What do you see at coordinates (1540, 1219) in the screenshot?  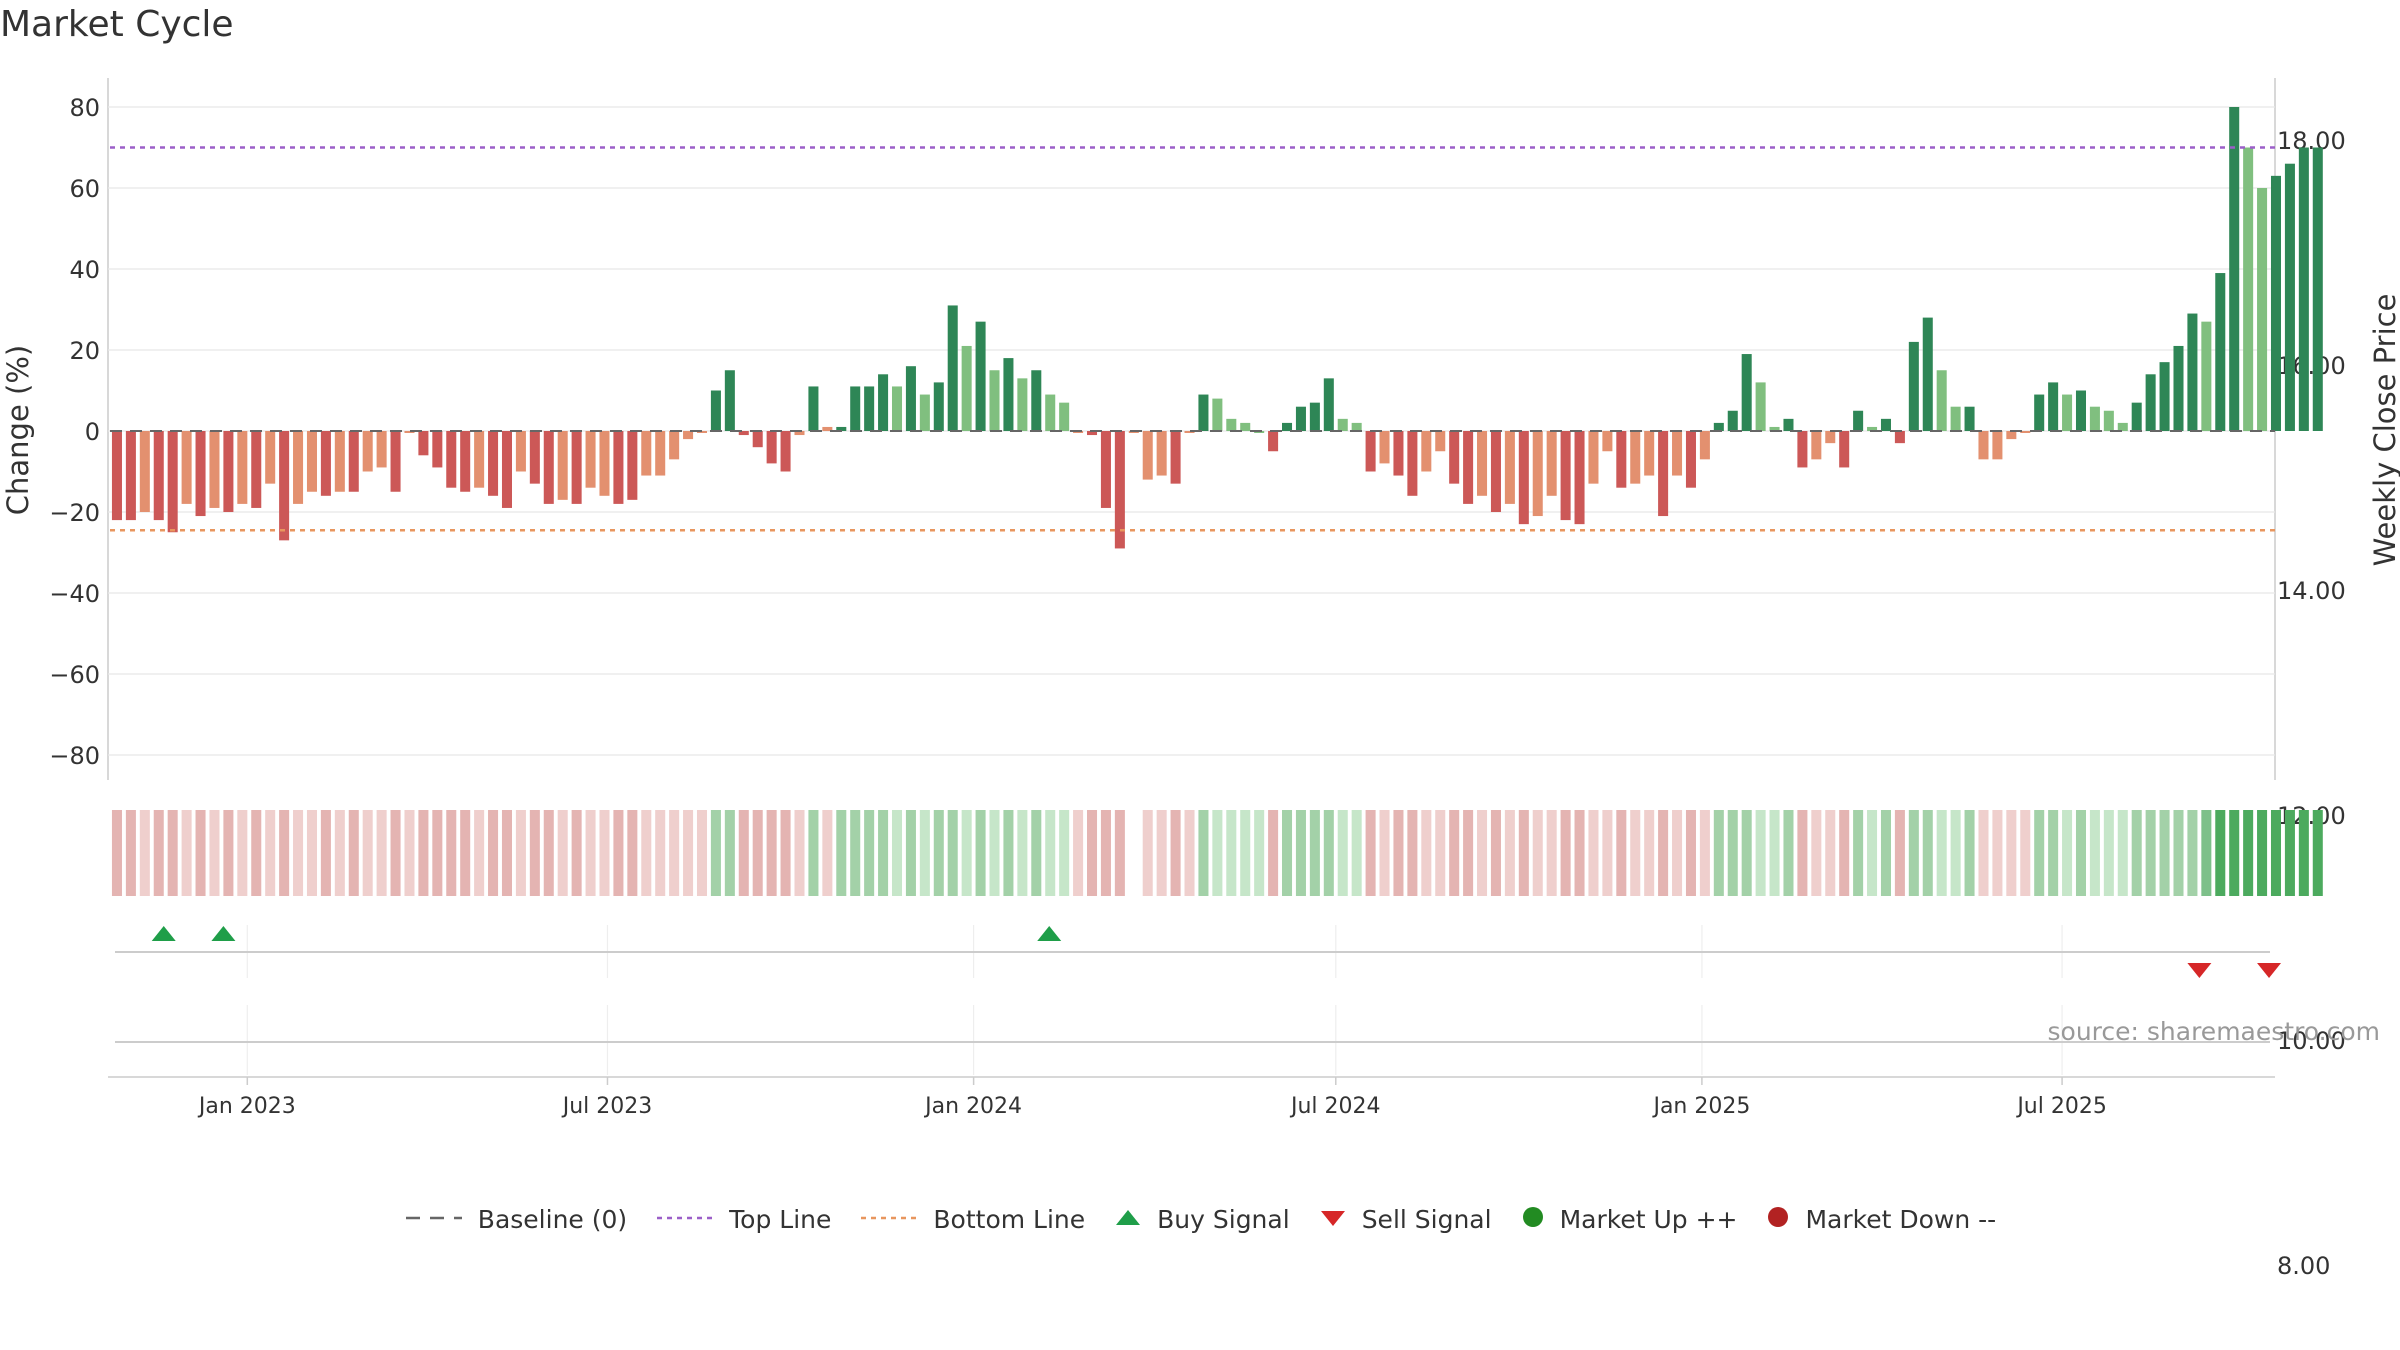 I see `up-legend-icon` at bounding box center [1540, 1219].